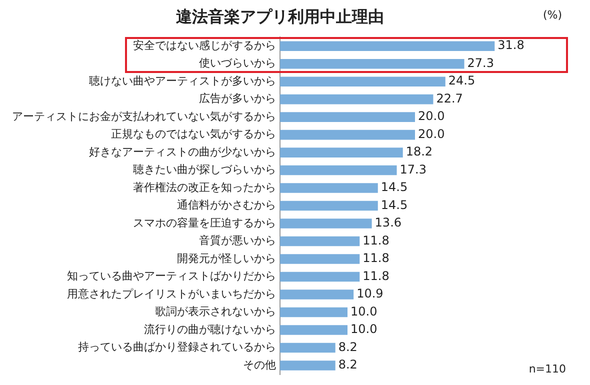 Image resolution: width=590 pixels, height=385 pixels. I want to click on data-label: 24.5, so click(462, 81).